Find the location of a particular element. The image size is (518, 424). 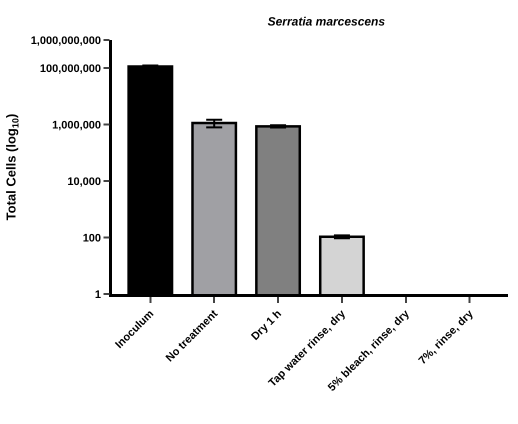

x-tick-label: Dry 1 h is located at coordinates (266, 325).